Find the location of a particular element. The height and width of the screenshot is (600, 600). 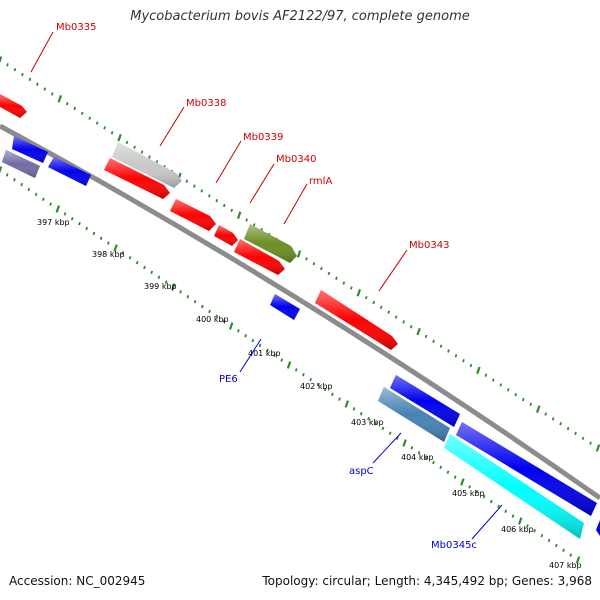

gene-mb0341-arrow is located at coordinates (259, 257).